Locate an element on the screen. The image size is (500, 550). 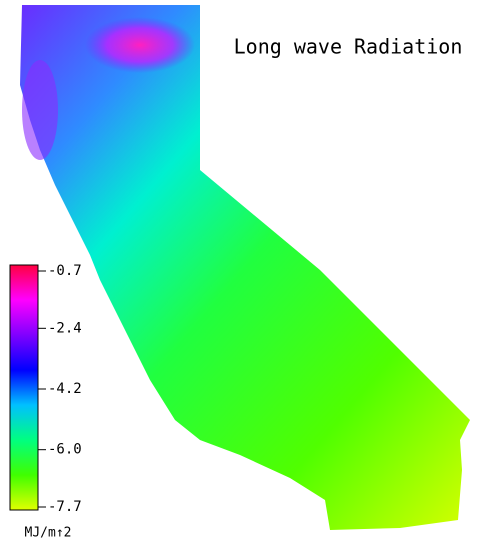
colorbar-tick-label: -0.7 is located at coordinates (65, 271).